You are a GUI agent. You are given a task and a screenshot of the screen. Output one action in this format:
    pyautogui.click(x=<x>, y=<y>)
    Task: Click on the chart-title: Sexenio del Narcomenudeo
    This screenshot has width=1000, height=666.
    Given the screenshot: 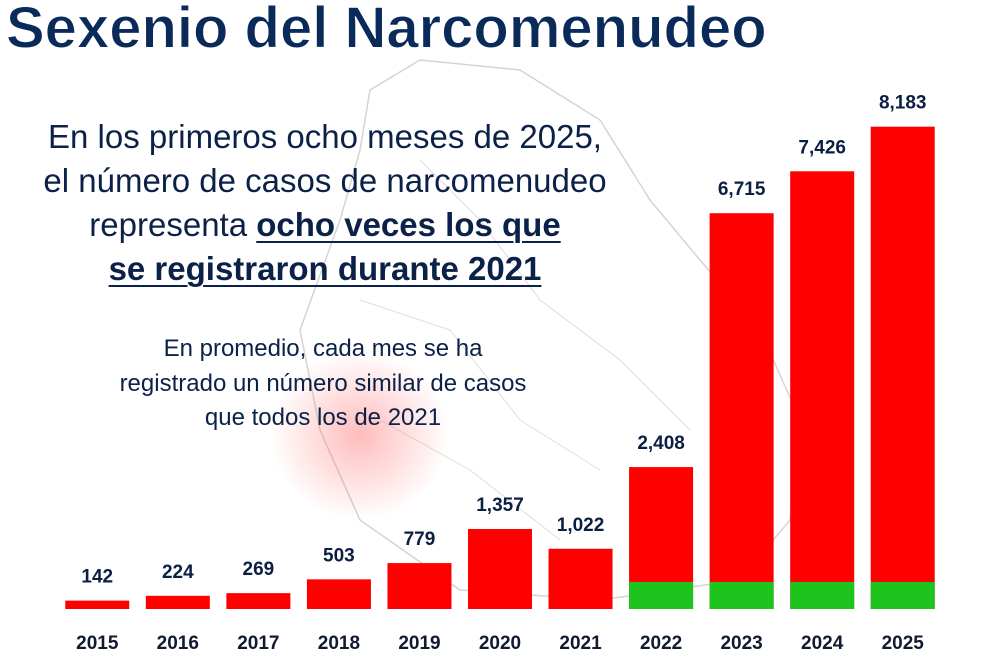 What is the action you would take?
    pyautogui.click(x=386, y=30)
    